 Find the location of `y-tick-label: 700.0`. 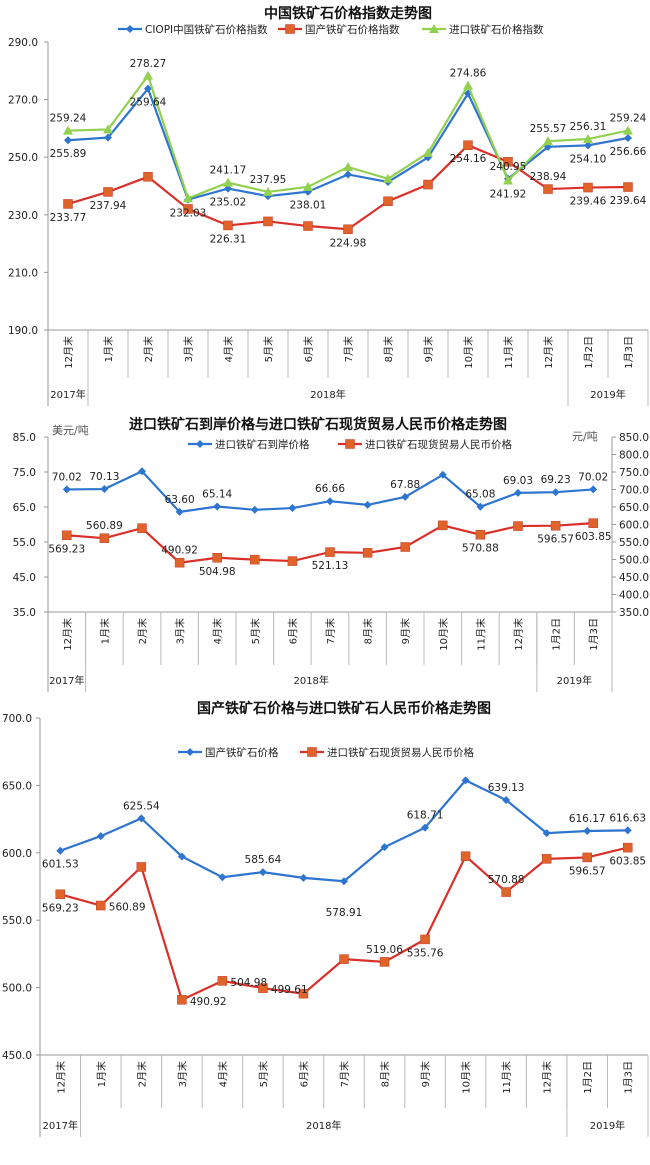

y-tick-label: 700.0 is located at coordinates (17, 719).